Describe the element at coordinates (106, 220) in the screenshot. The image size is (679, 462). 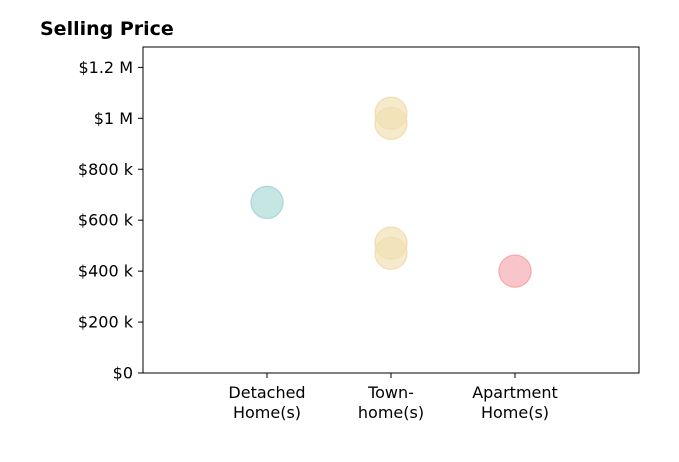
I see `y-tick-label: $600 k` at that location.